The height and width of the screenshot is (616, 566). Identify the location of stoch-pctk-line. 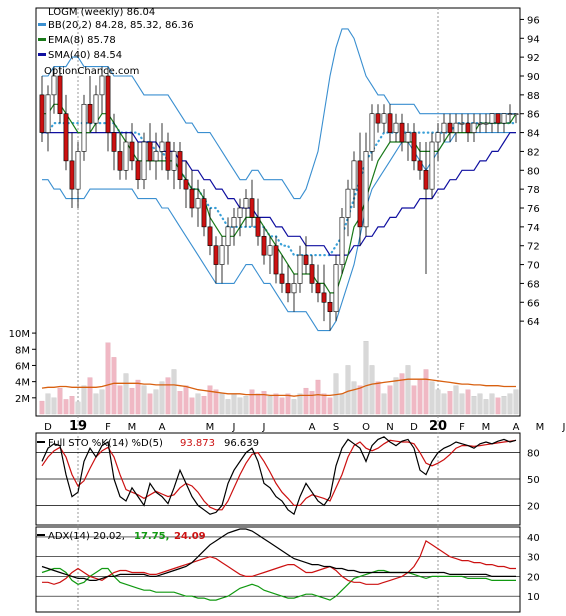
(279, 476).